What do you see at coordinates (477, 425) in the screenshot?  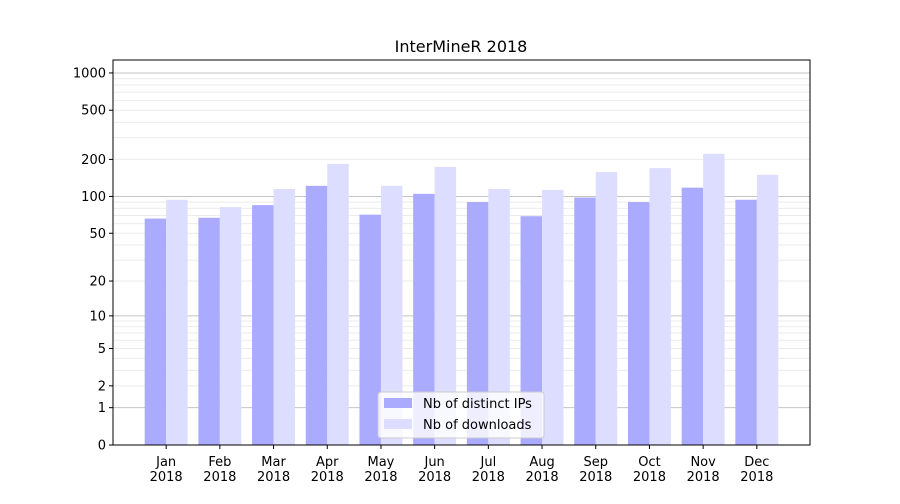 I see `legend-label: Nb of downloads` at bounding box center [477, 425].